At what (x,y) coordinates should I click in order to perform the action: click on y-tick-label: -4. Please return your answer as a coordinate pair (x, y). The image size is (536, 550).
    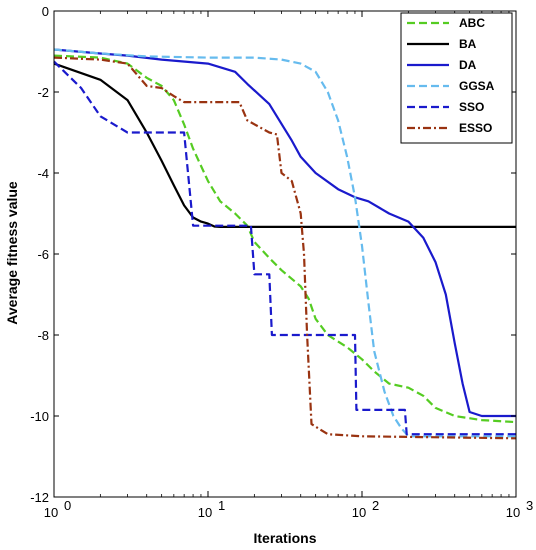
    Looking at the image, I should click on (43, 173).